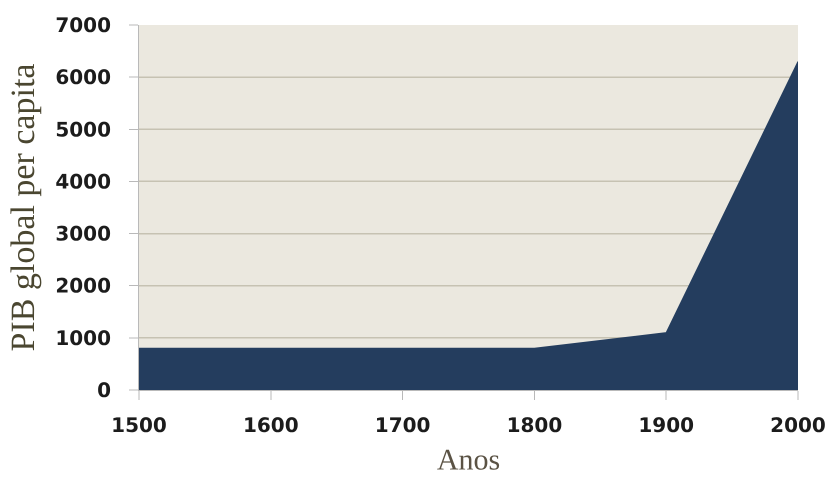 Image resolution: width=832 pixels, height=485 pixels. Describe the element at coordinates (104, 390) in the screenshot. I see `y-tick-label: 0` at that location.